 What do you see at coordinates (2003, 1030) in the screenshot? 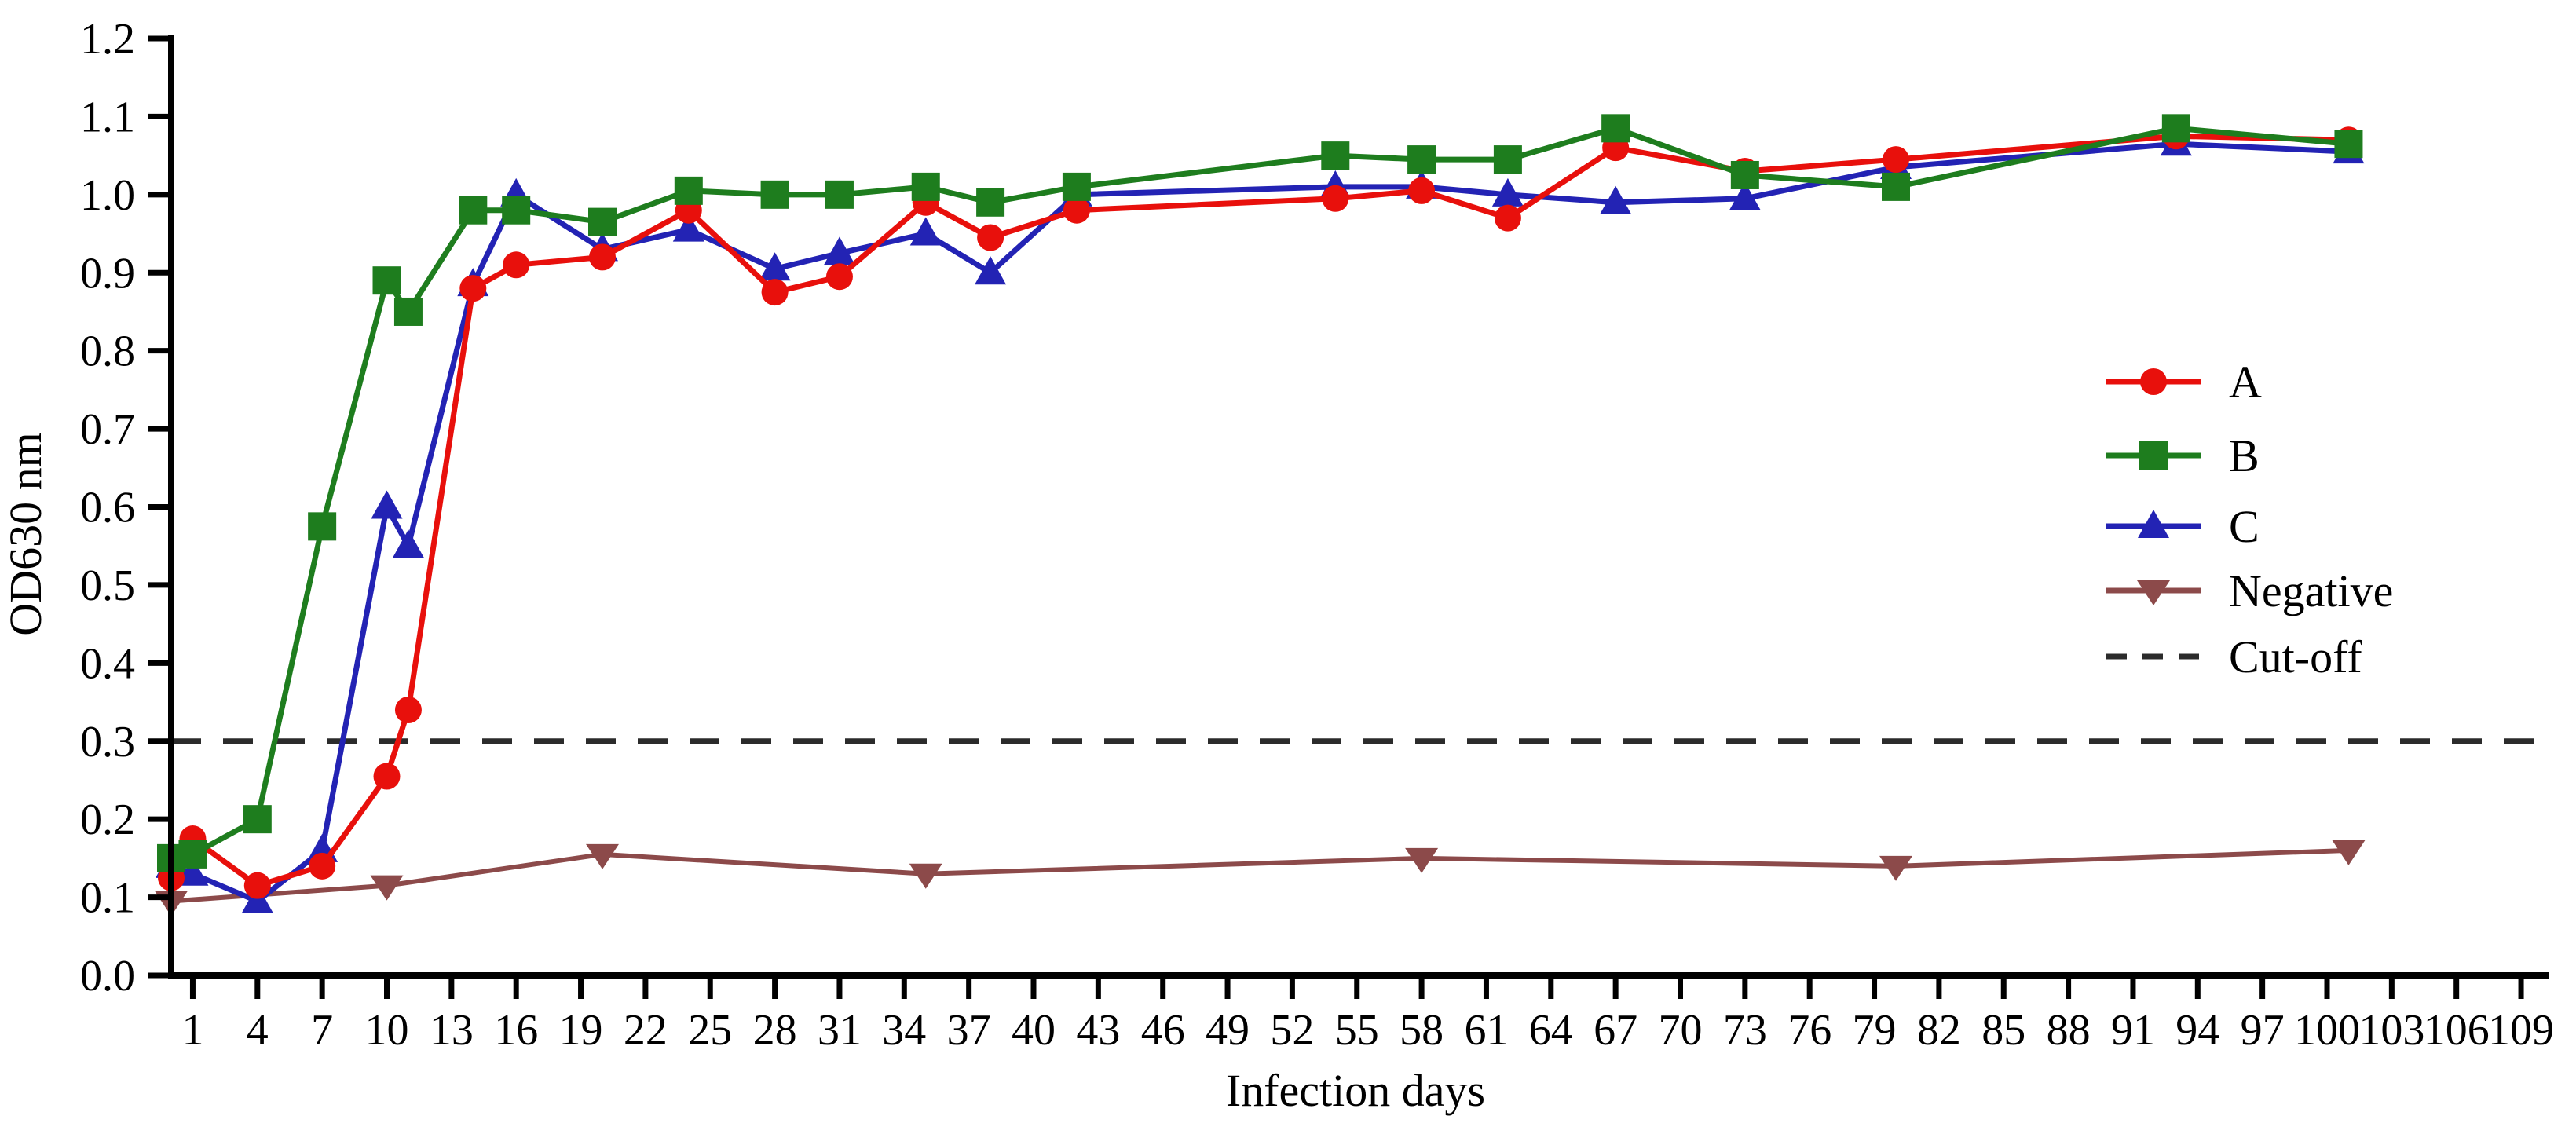
I see `x-tick-label: 85` at bounding box center [2003, 1030].